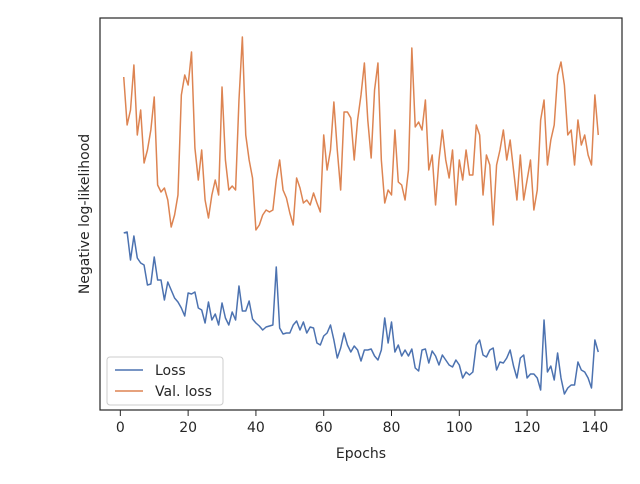 This screenshot has width=640, height=484. Describe the element at coordinates (165, 381) in the screenshot. I see `legend-box` at that location.